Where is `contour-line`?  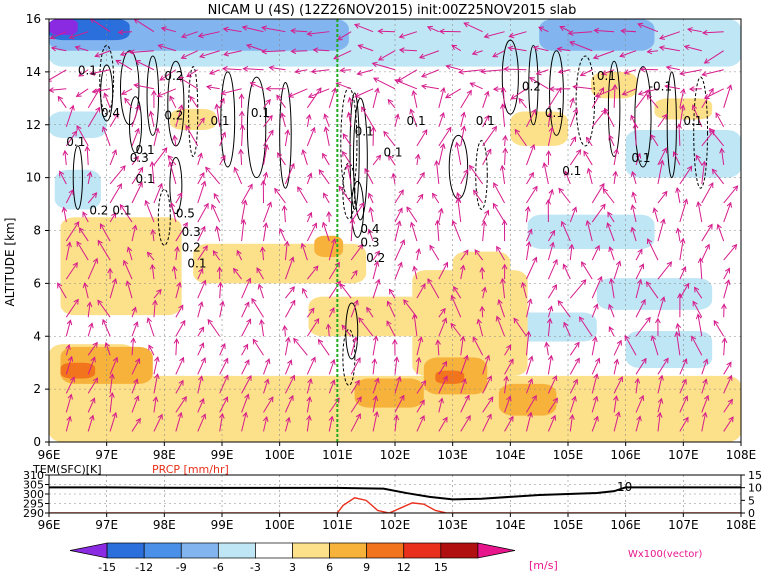 contour-line is located at coordinates (556, 93).